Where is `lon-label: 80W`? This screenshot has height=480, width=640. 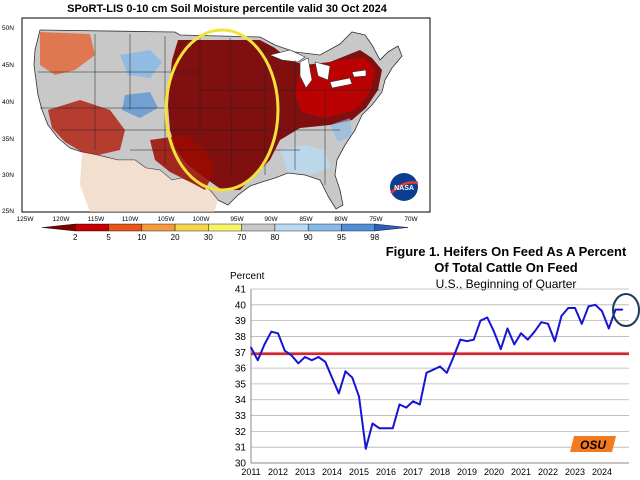 lon-label: 80W is located at coordinates (341, 219).